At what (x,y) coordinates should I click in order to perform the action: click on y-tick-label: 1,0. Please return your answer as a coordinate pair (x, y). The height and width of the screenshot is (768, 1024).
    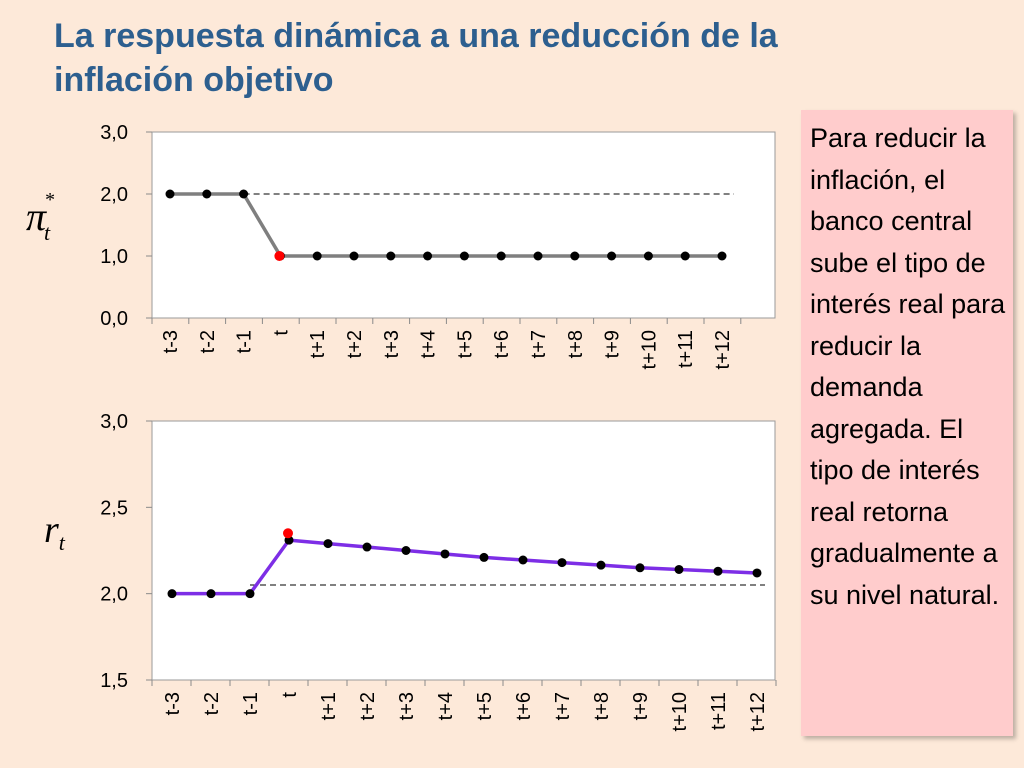
    Looking at the image, I should click on (114, 257).